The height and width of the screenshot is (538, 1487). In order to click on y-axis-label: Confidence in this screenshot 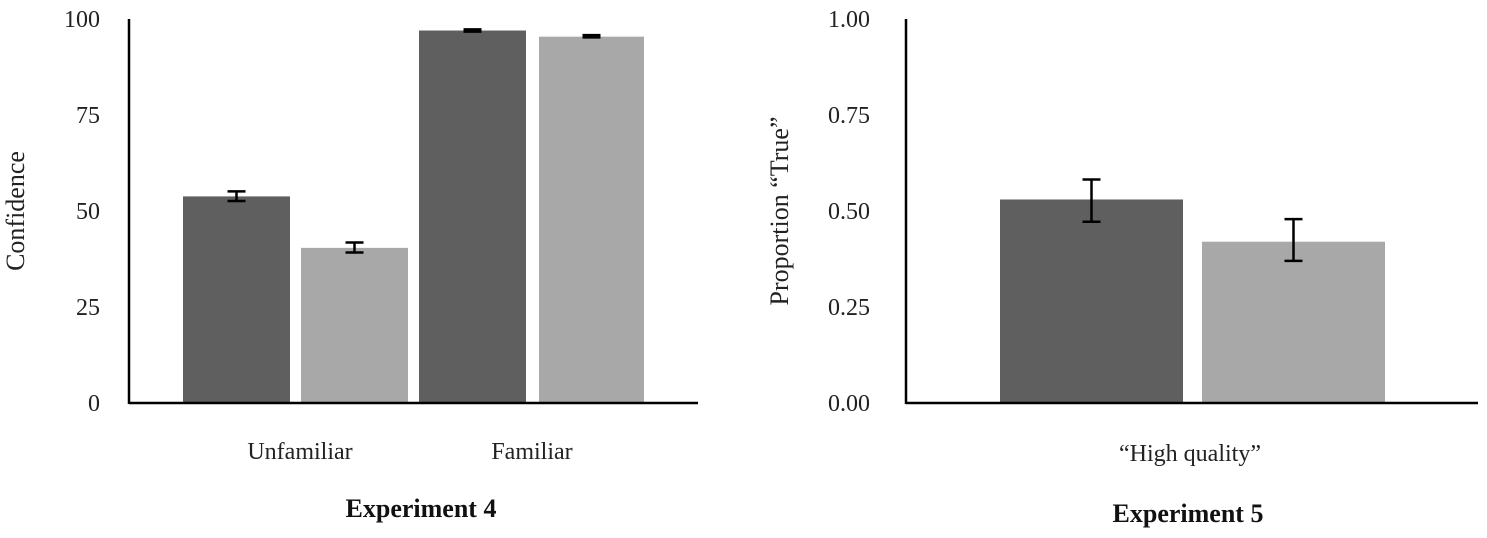, I will do `click(15, 211)`.